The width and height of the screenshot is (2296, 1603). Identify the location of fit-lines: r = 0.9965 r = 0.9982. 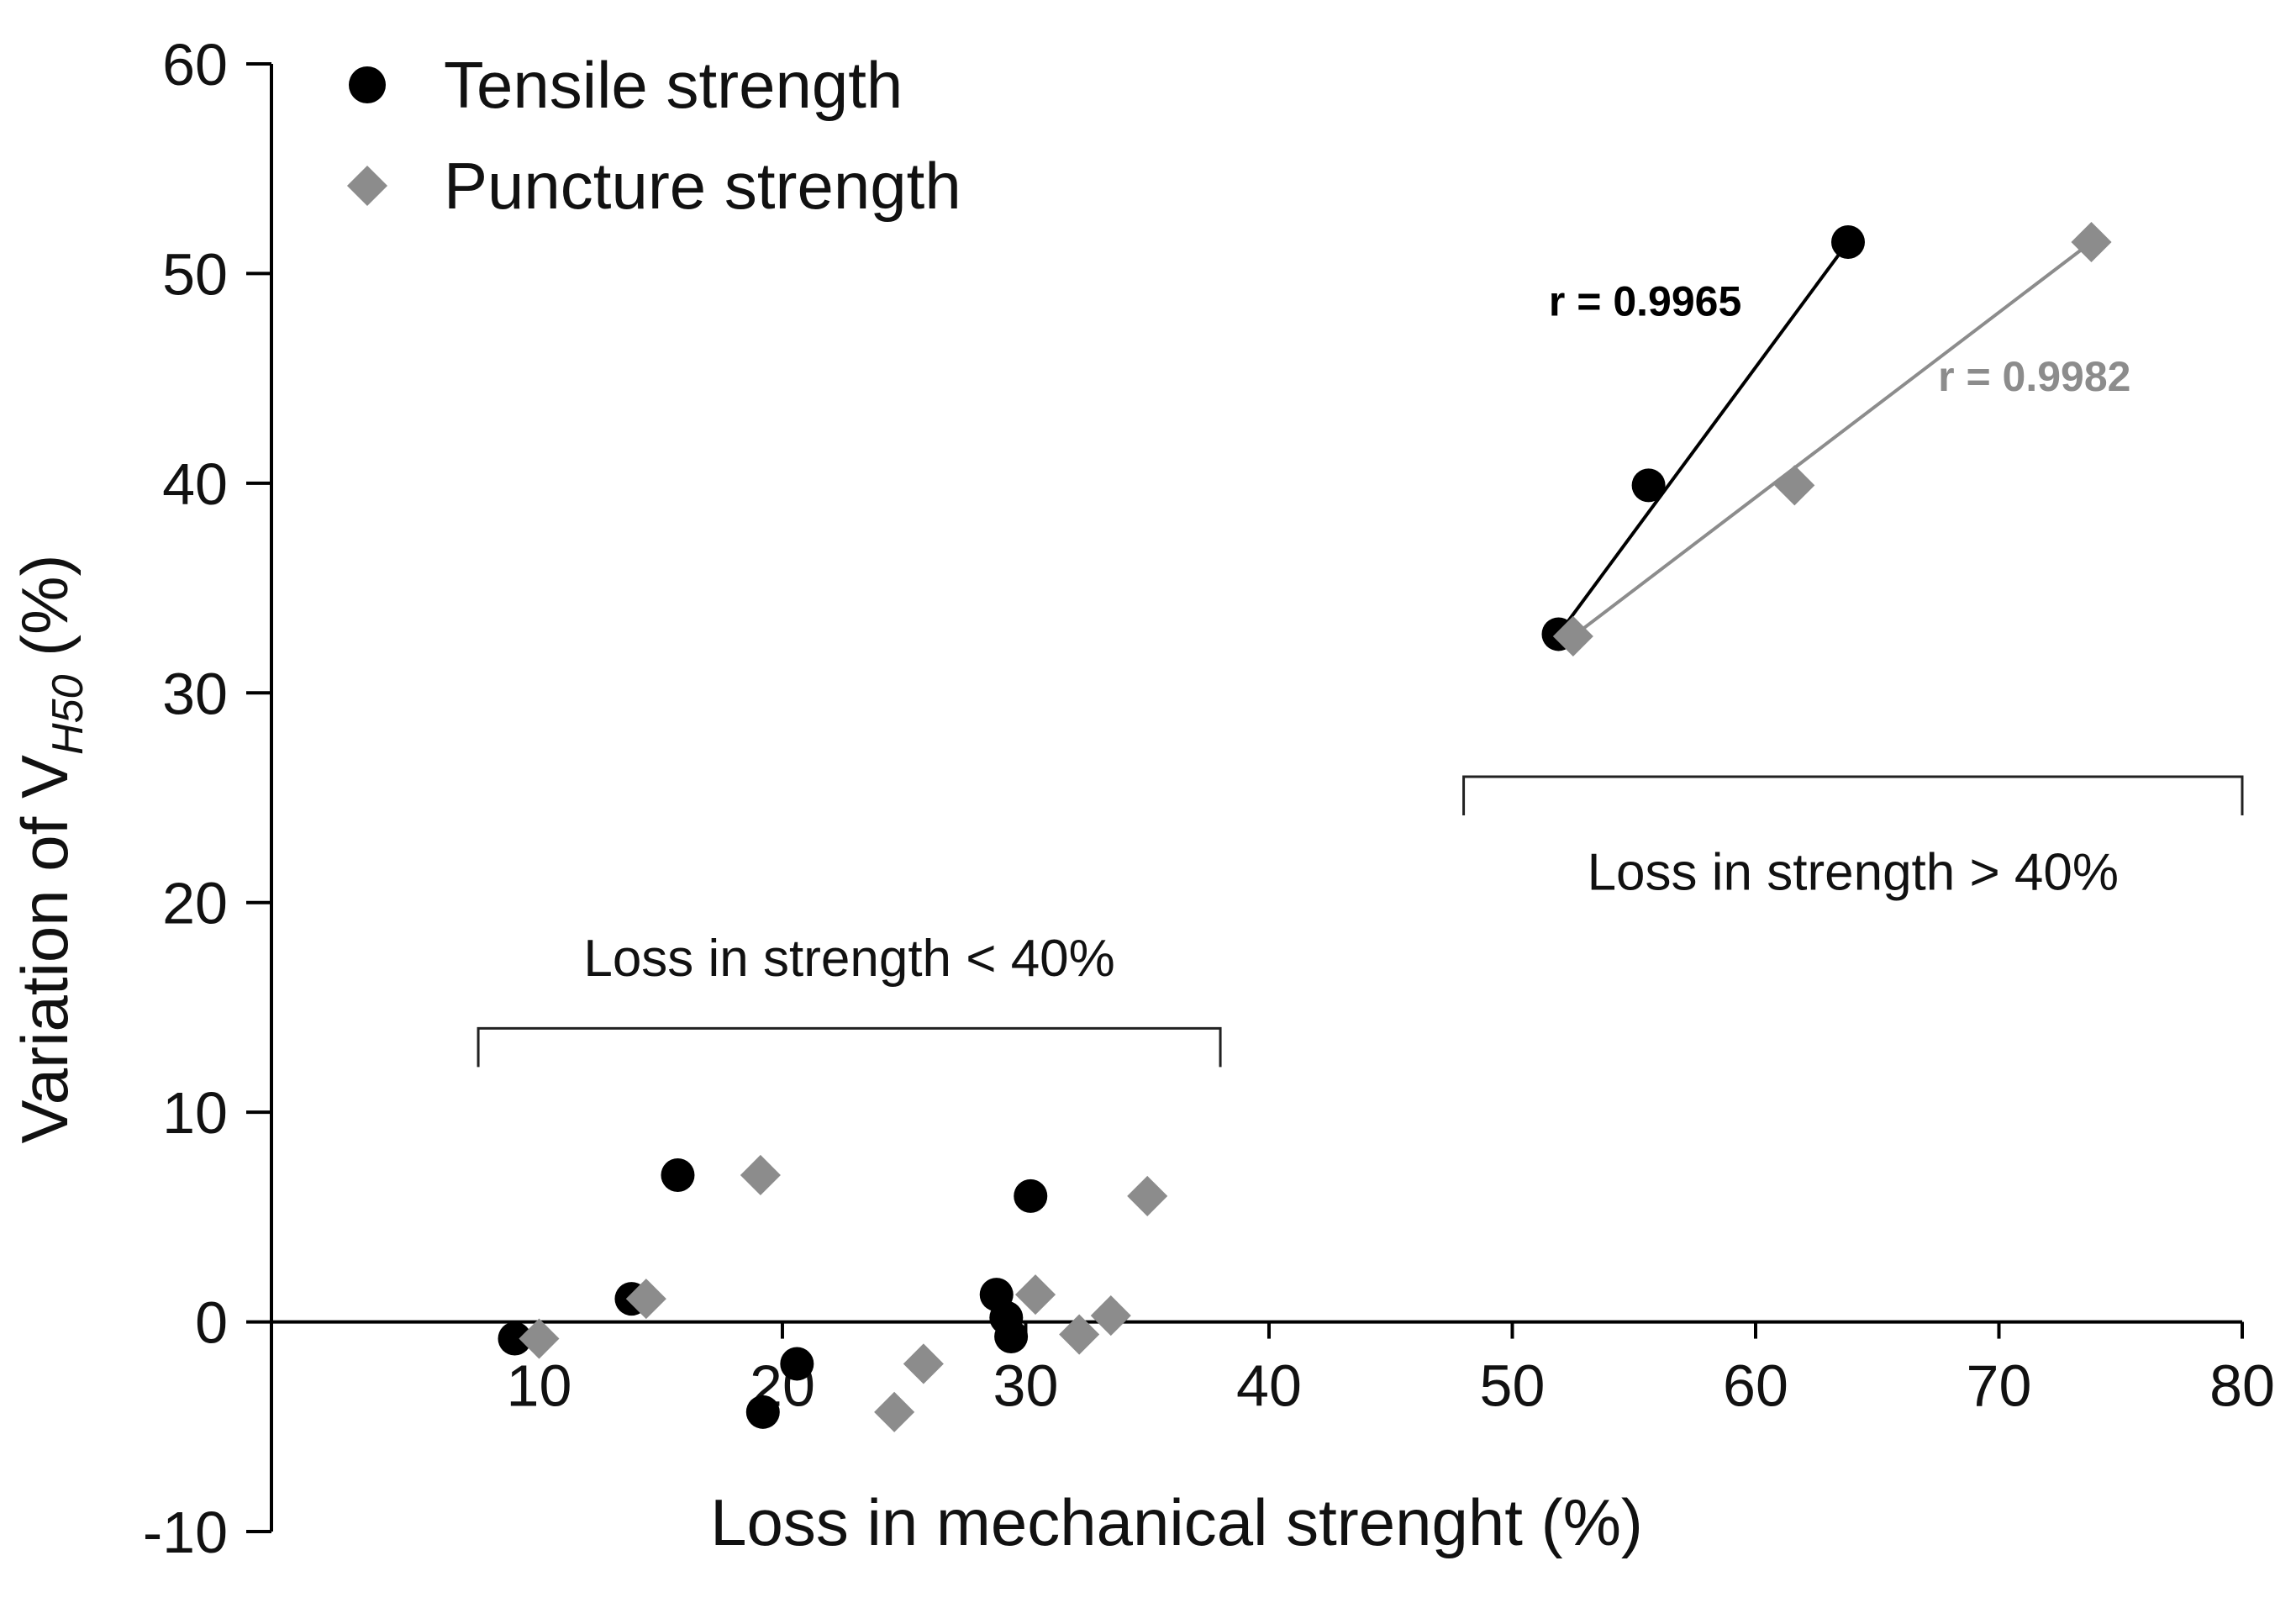
(1839, 439).